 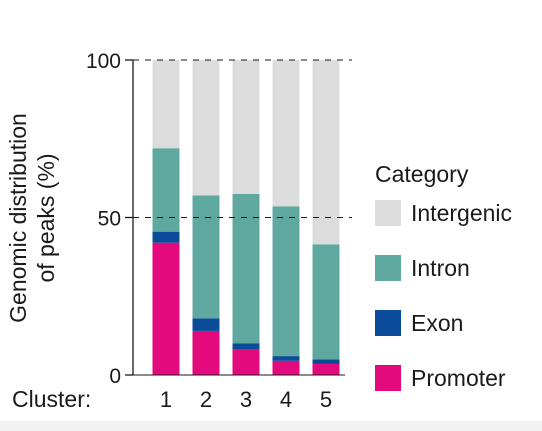 What do you see at coordinates (109, 219) in the screenshot?
I see `y-tick-label-50: 50` at bounding box center [109, 219].